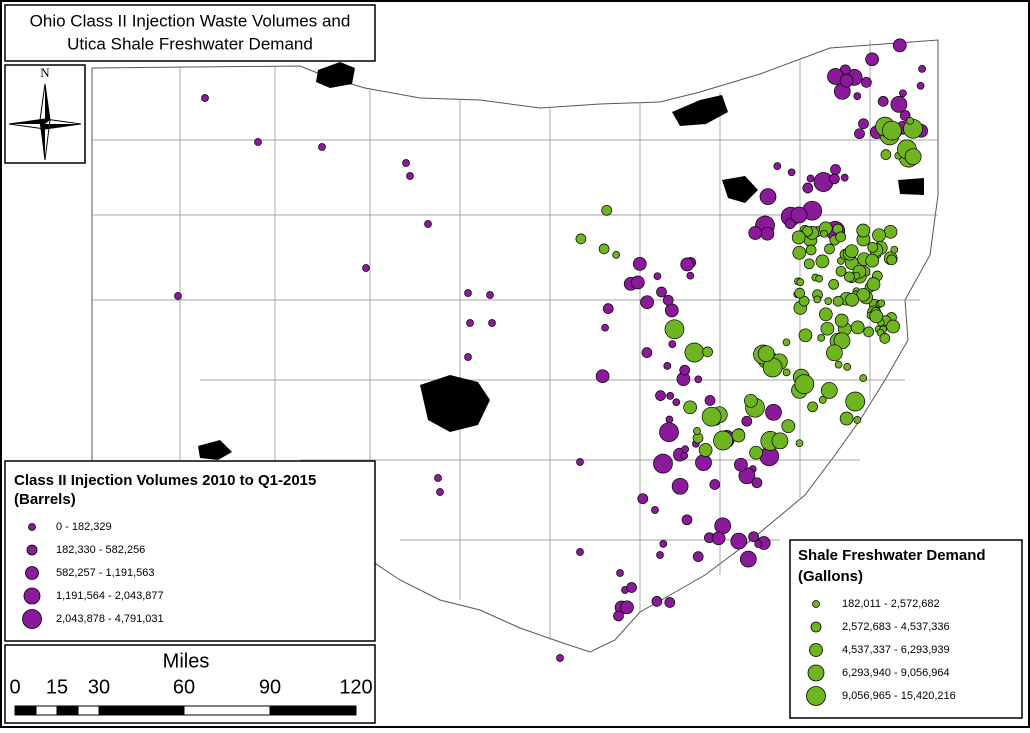  I want to click on north-arrow: N, so click(45, 114).